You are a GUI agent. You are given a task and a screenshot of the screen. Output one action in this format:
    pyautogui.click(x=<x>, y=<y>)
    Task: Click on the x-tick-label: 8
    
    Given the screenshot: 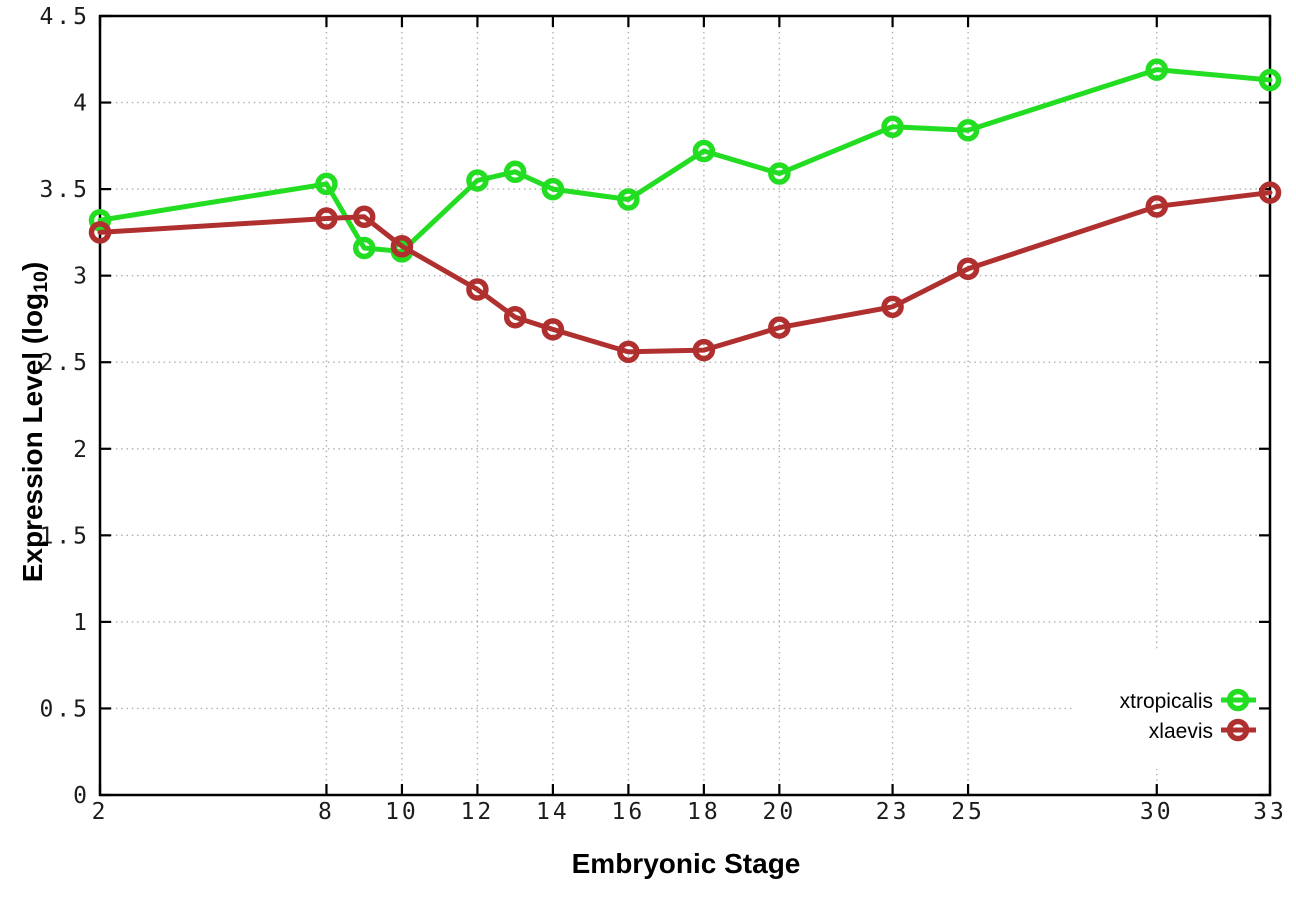 What is the action you would take?
    pyautogui.click(x=326, y=812)
    